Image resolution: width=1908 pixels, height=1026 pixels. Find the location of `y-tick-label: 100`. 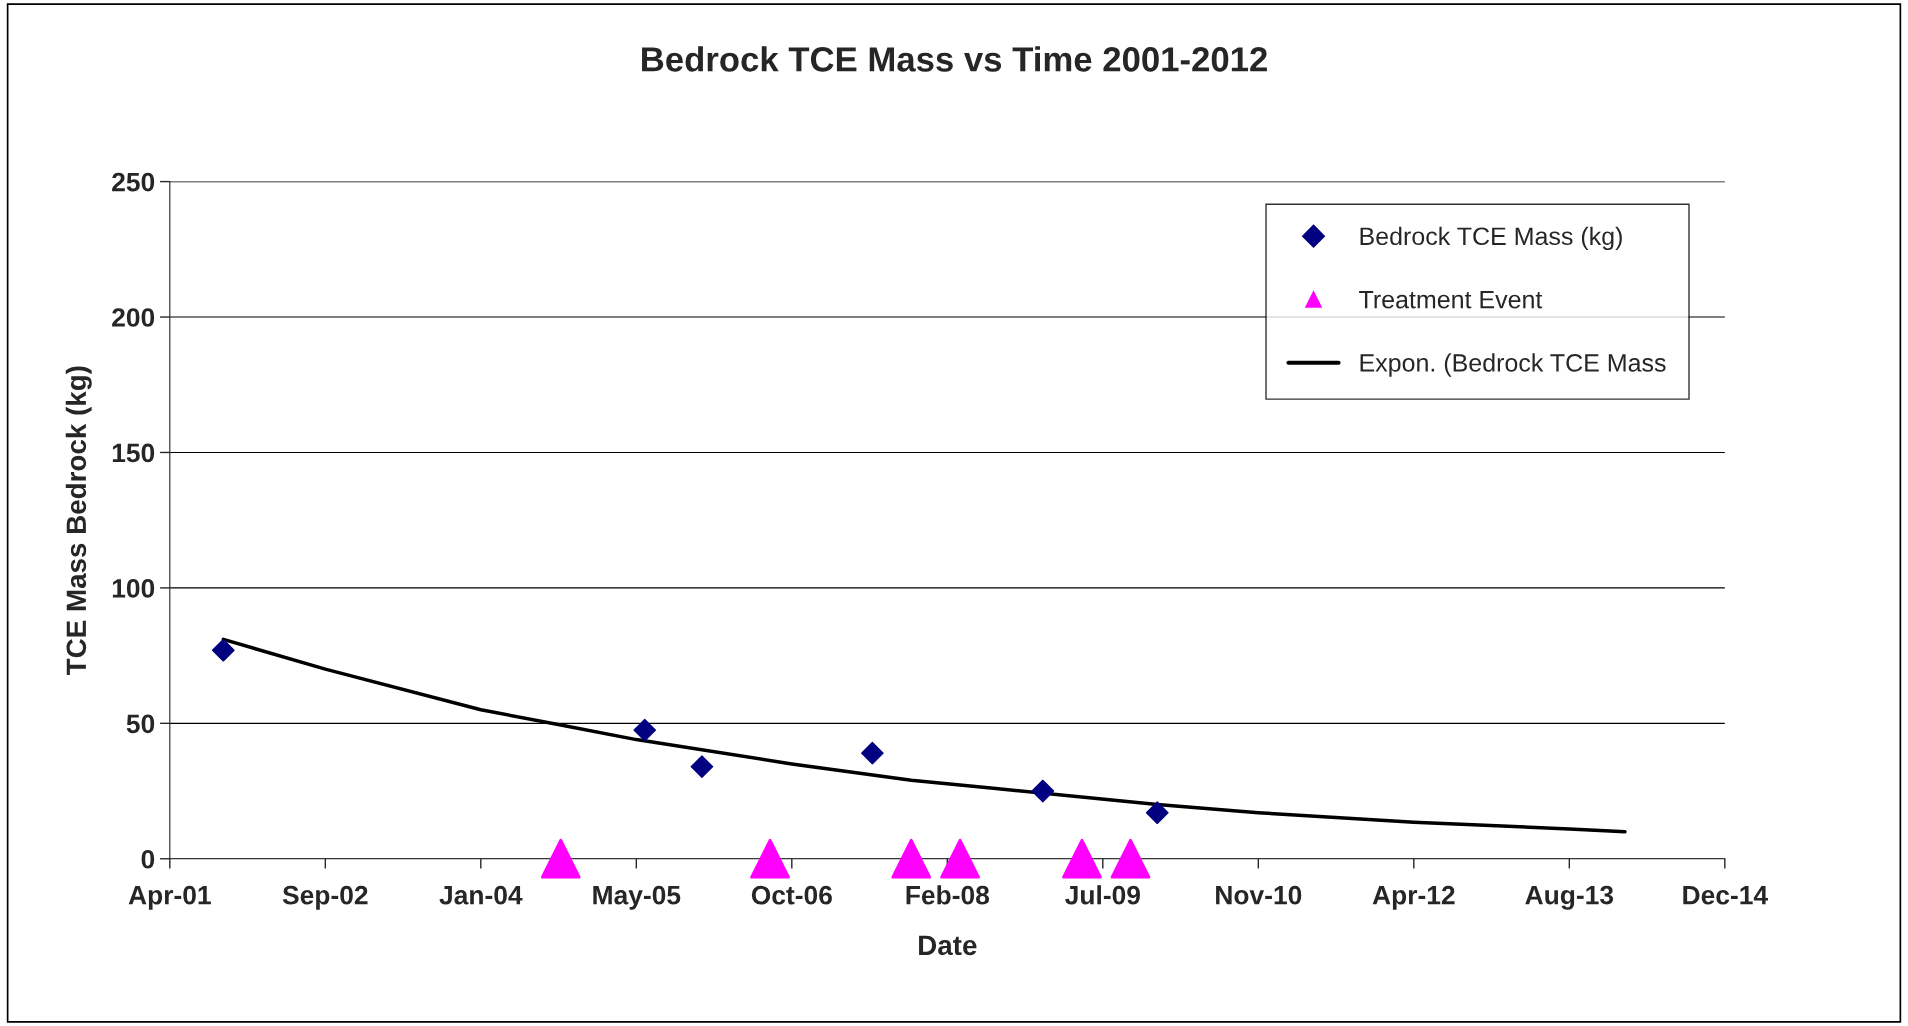

y-tick-label: 100 is located at coordinates (133, 588).